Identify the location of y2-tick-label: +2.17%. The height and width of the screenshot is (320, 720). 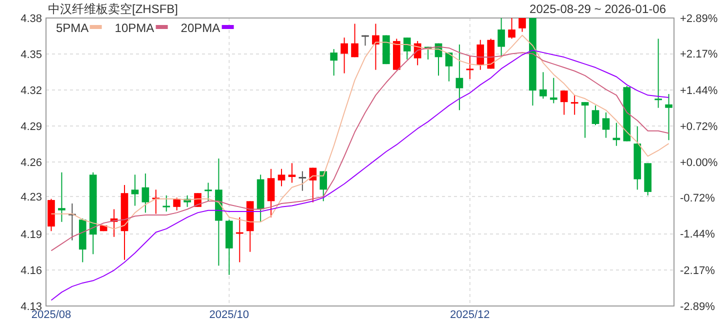
(699, 54).